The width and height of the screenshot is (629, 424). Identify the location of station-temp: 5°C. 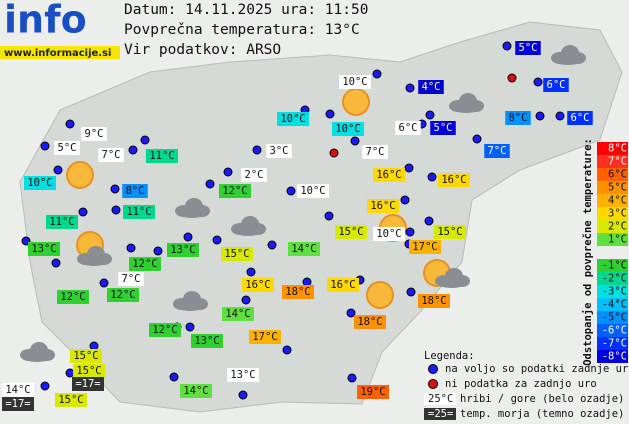
(67, 148).